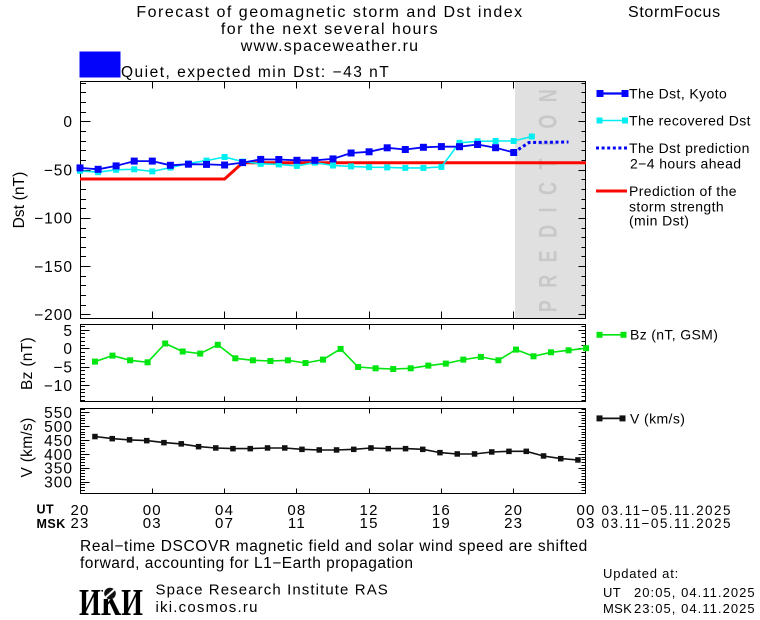 This screenshot has height=620, width=760. What do you see at coordinates (58, 413) in the screenshot?
I see `svg-text: 550` at bounding box center [58, 413].